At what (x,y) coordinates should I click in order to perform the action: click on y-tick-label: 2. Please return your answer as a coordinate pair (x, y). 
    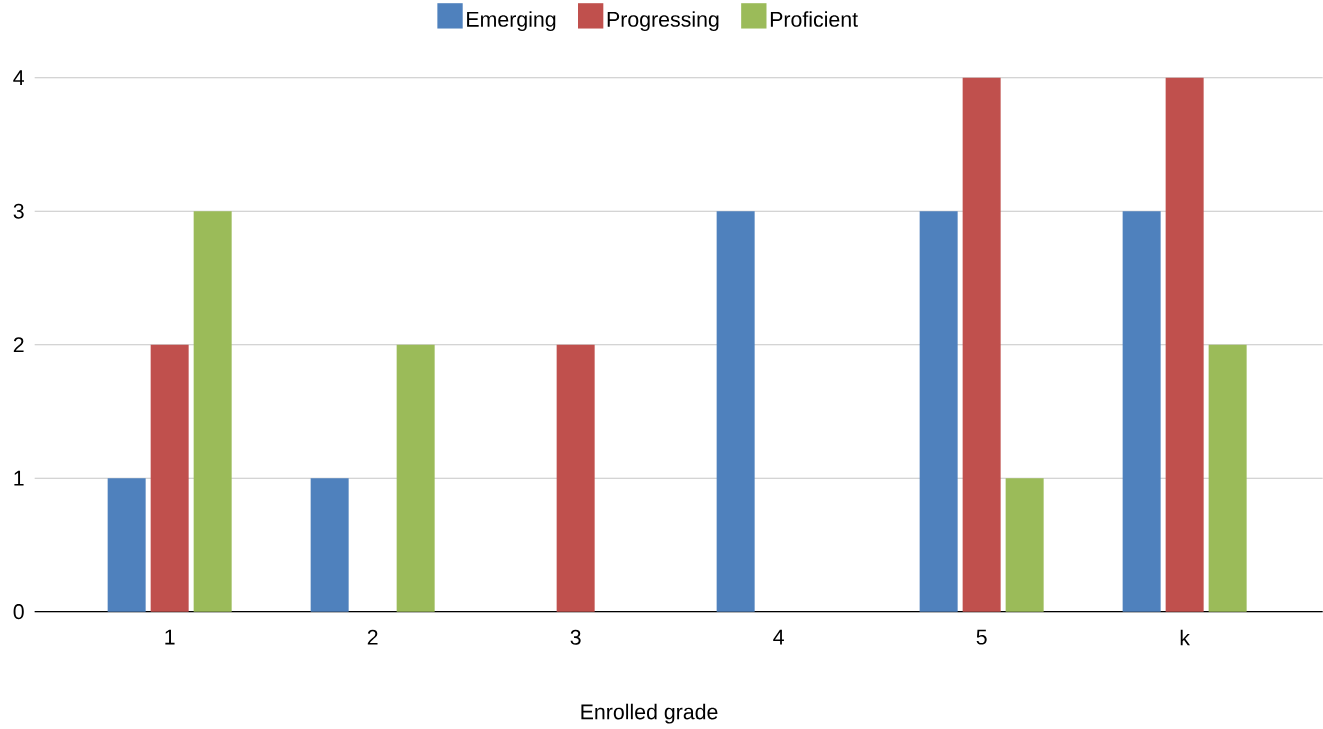
    Looking at the image, I should click on (18, 345).